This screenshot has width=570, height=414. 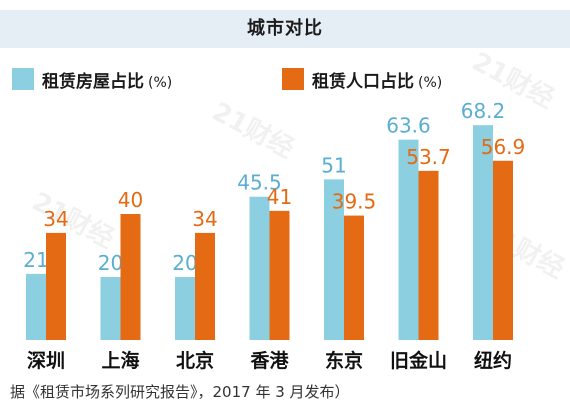 I want to click on data-label-s1-4: 39.5, so click(x=354, y=202).